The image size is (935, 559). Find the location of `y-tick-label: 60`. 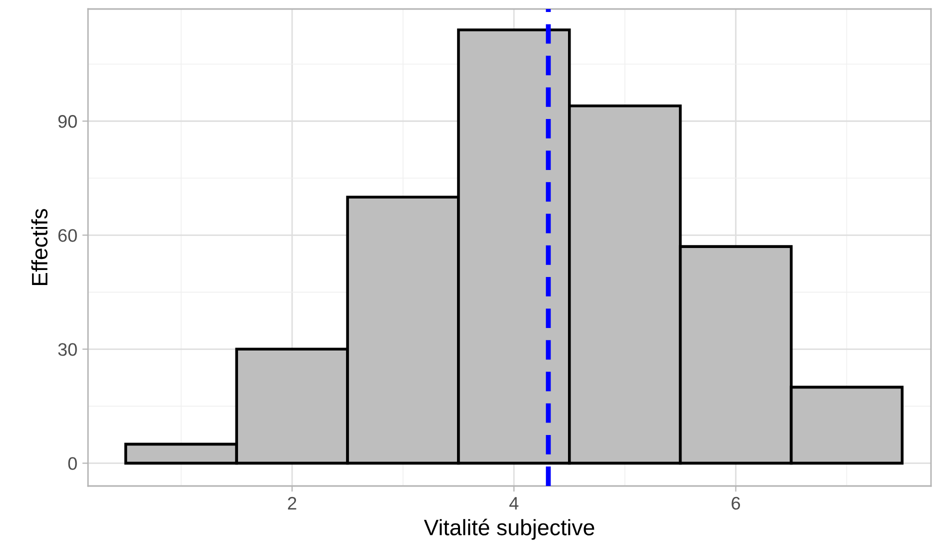

y-tick-label: 60 is located at coordinates (67, 235).